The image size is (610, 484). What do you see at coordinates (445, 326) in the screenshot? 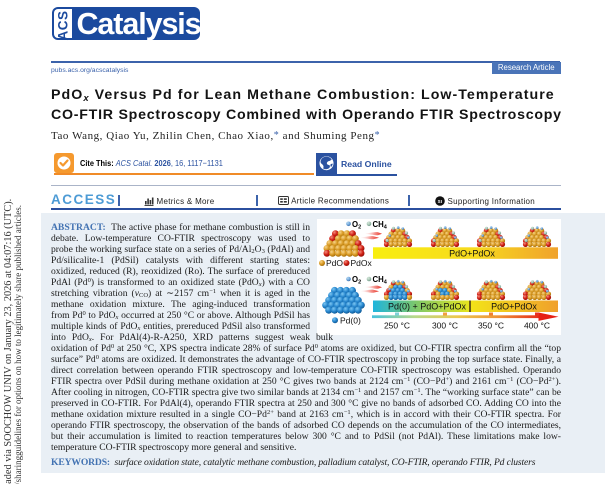
I see `svg-text: 300 °C` at bounding box center [445, 326].